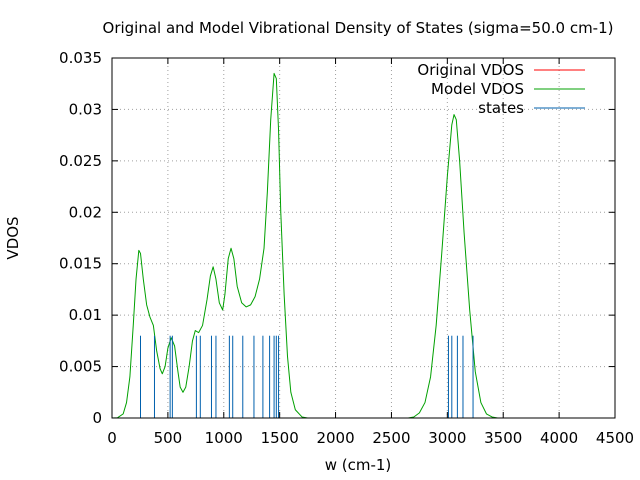 The height and width of the screenshot is (480, 640). What do you see at coordinates (391, 438) in the screenshot?
I see `x-tick-label: 2500` at bounding box center [391, 438].